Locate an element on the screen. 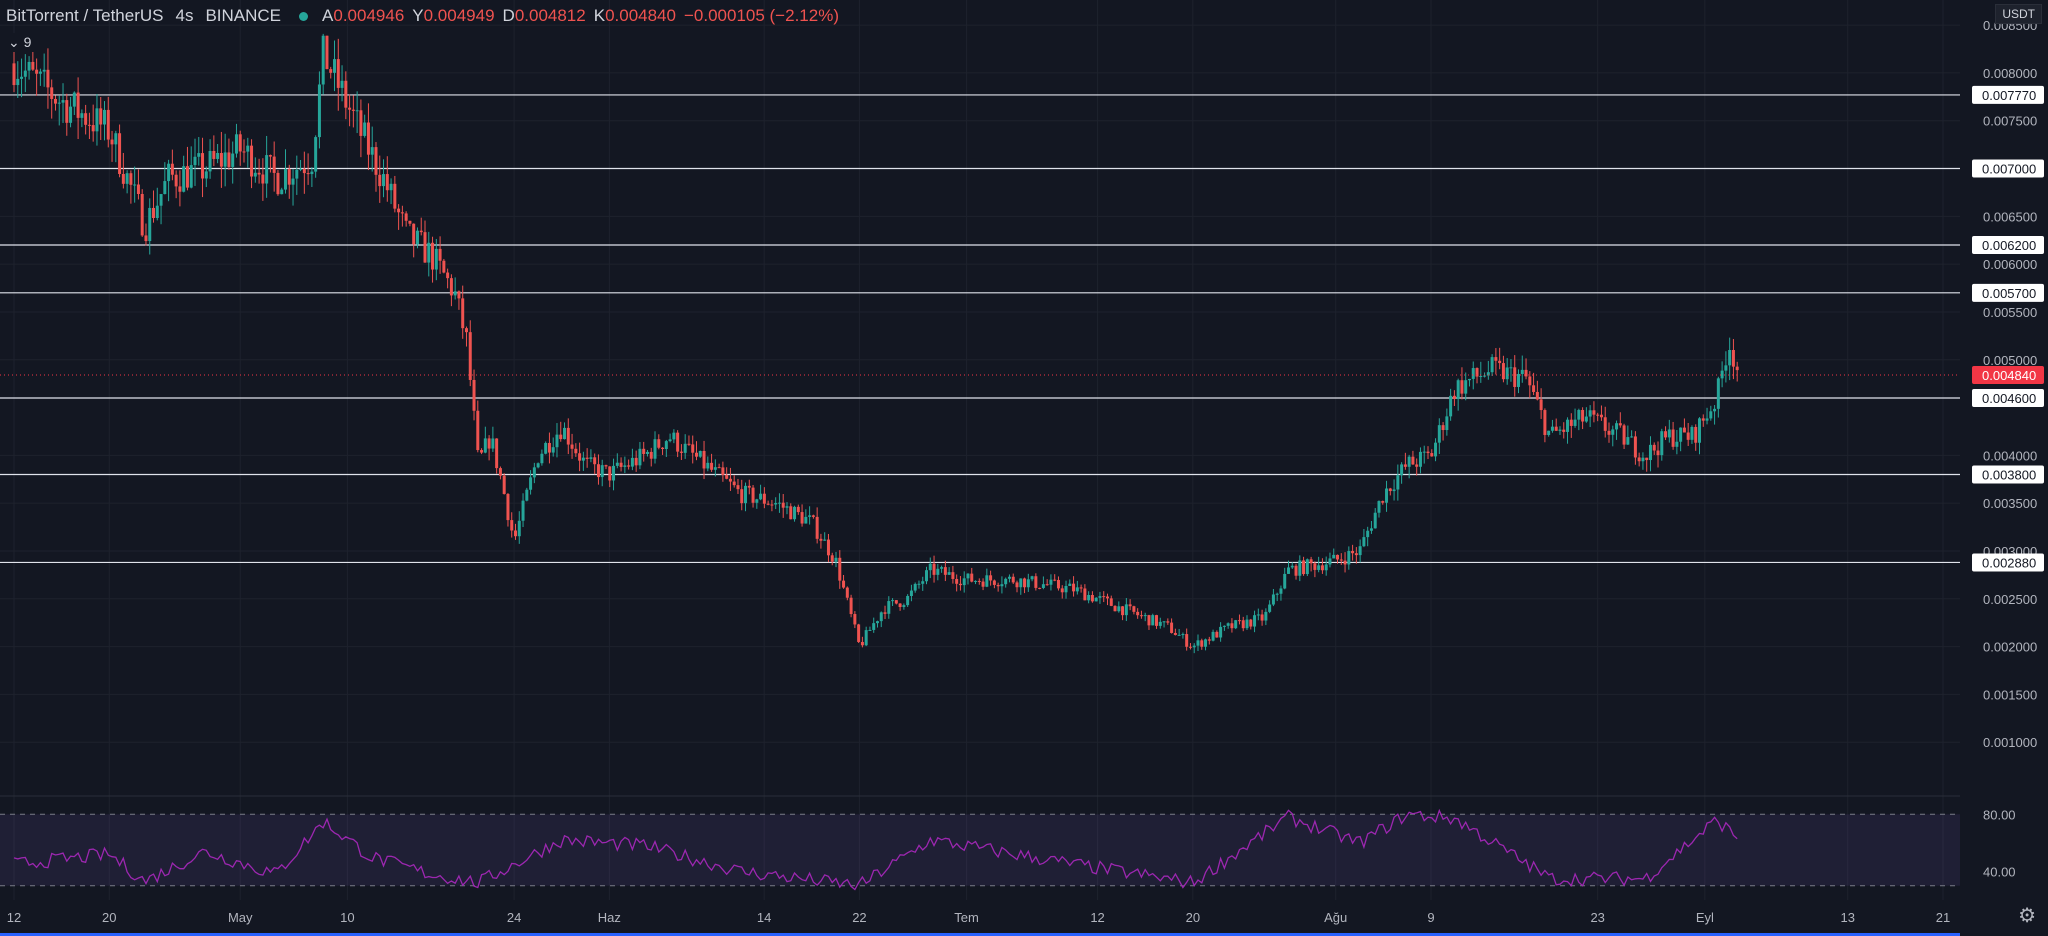  time-axis-tick: 14 is located at coordinates (764, 917).